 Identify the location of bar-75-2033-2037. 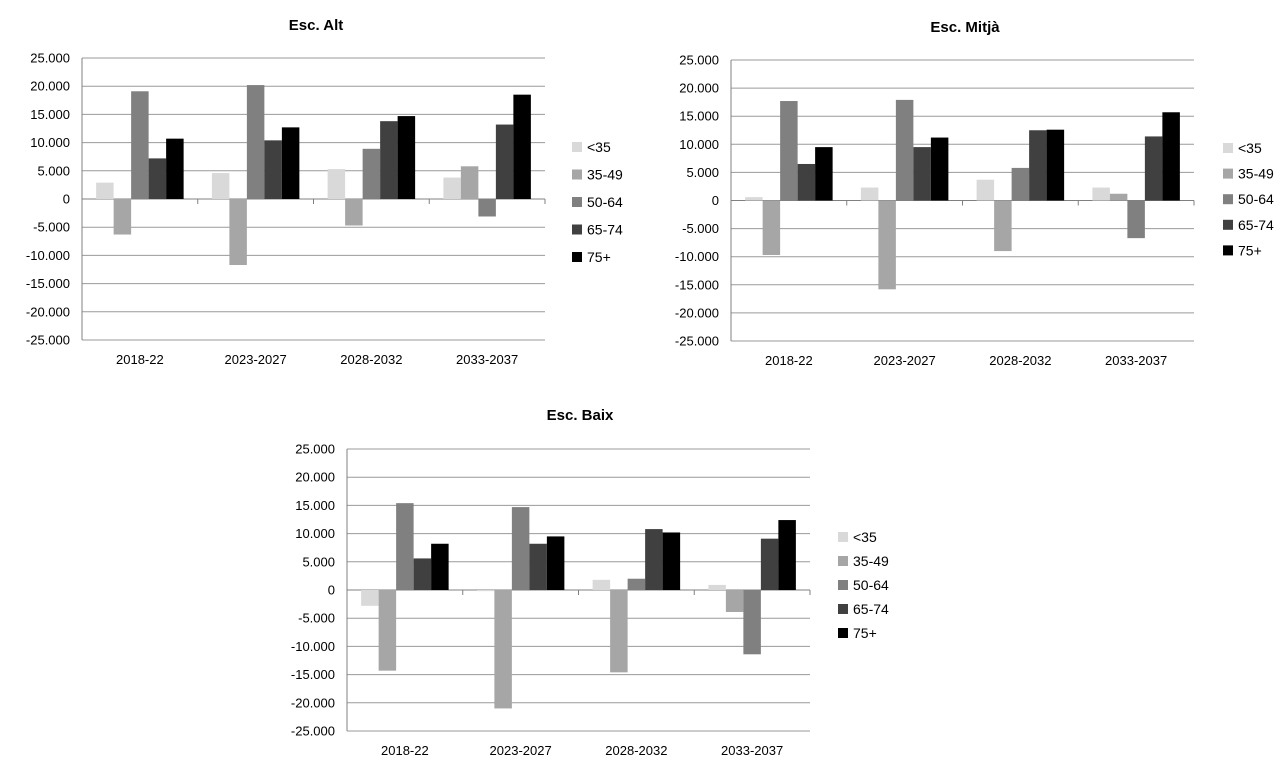
(787, 555).